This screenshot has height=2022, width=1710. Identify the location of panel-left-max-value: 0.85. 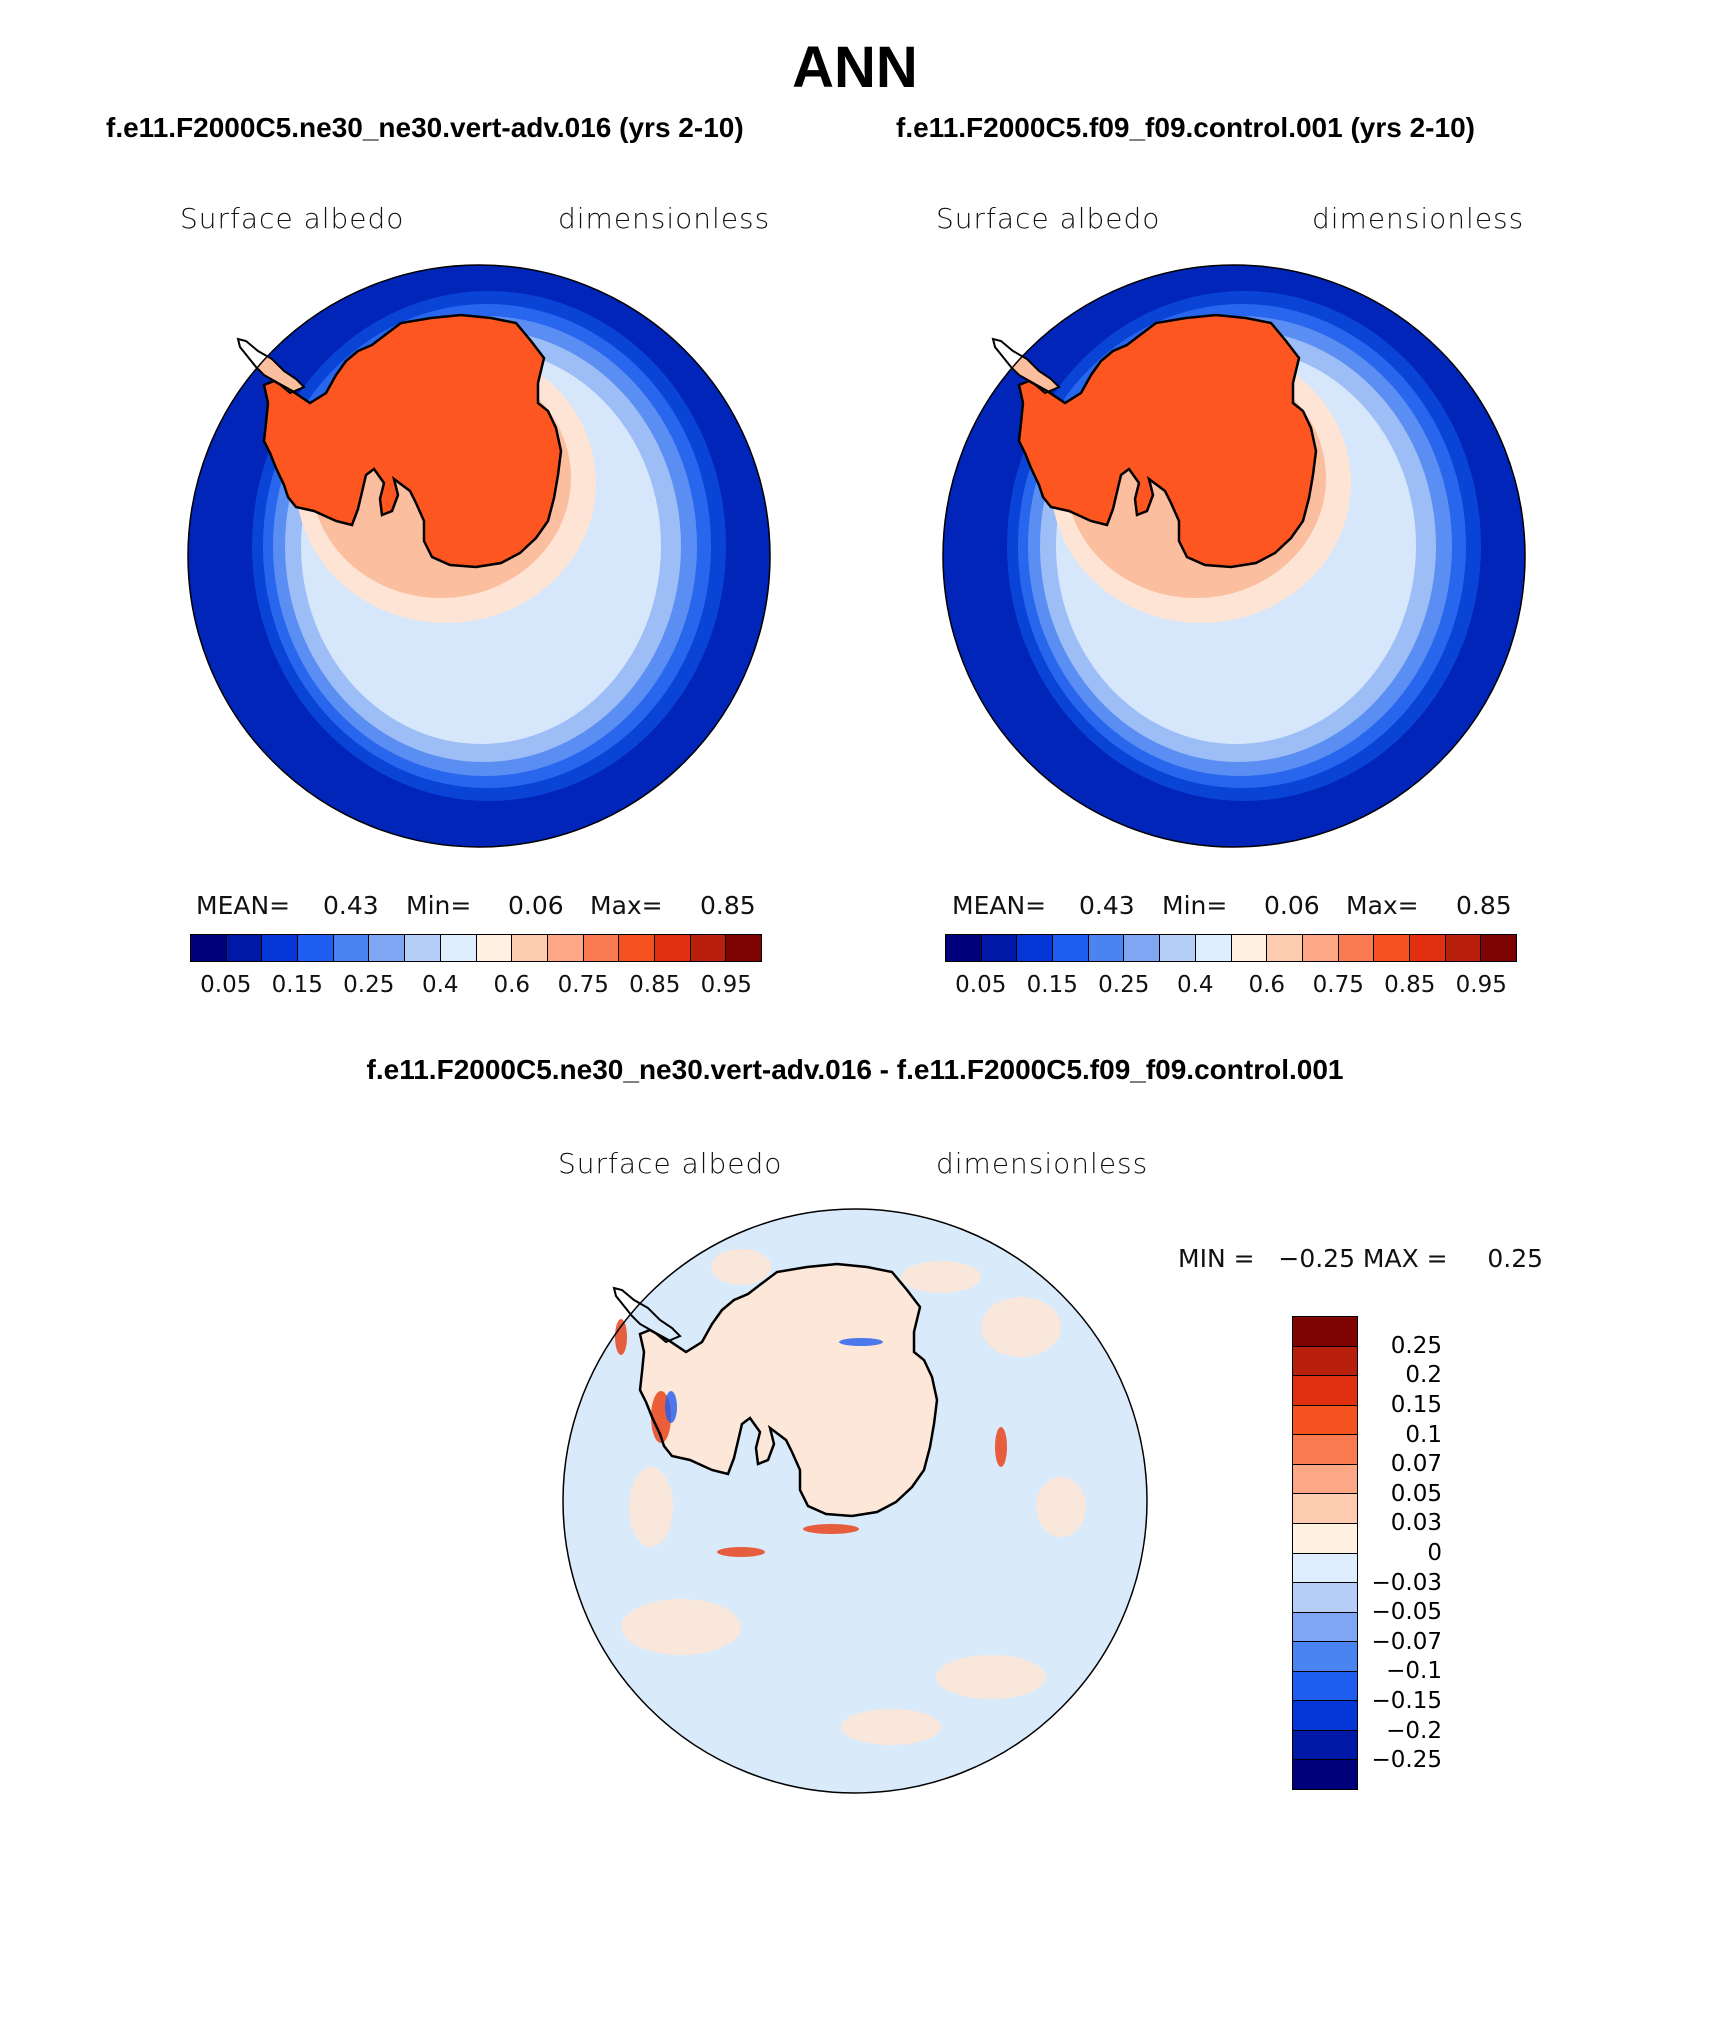
(728, 905).